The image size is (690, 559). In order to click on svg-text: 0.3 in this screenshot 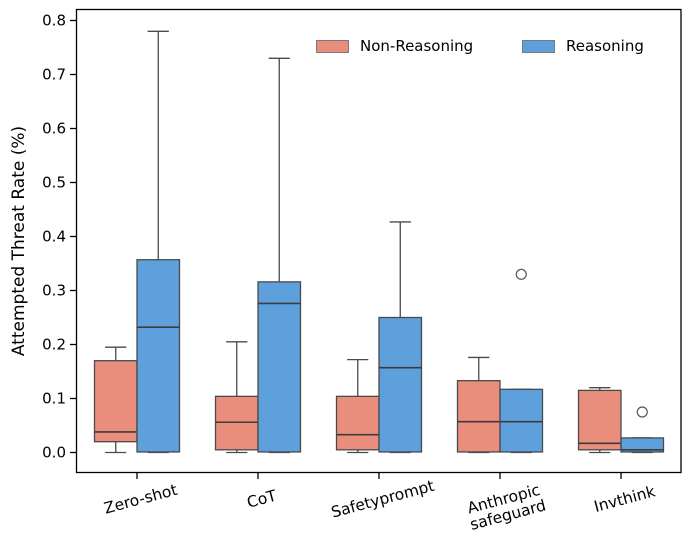, I will do `click(54, 291)`.